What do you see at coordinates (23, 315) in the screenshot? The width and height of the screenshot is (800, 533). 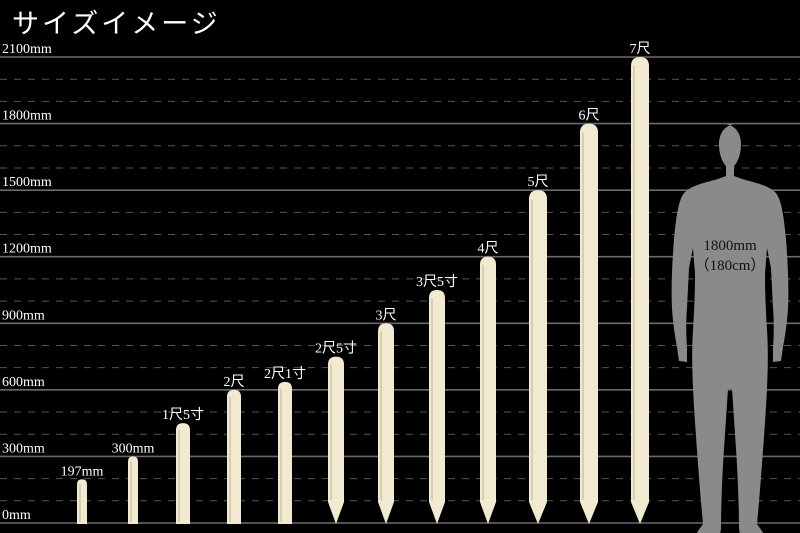 I see `y-tick-label: 900mm` at bounding box center [23, 315].